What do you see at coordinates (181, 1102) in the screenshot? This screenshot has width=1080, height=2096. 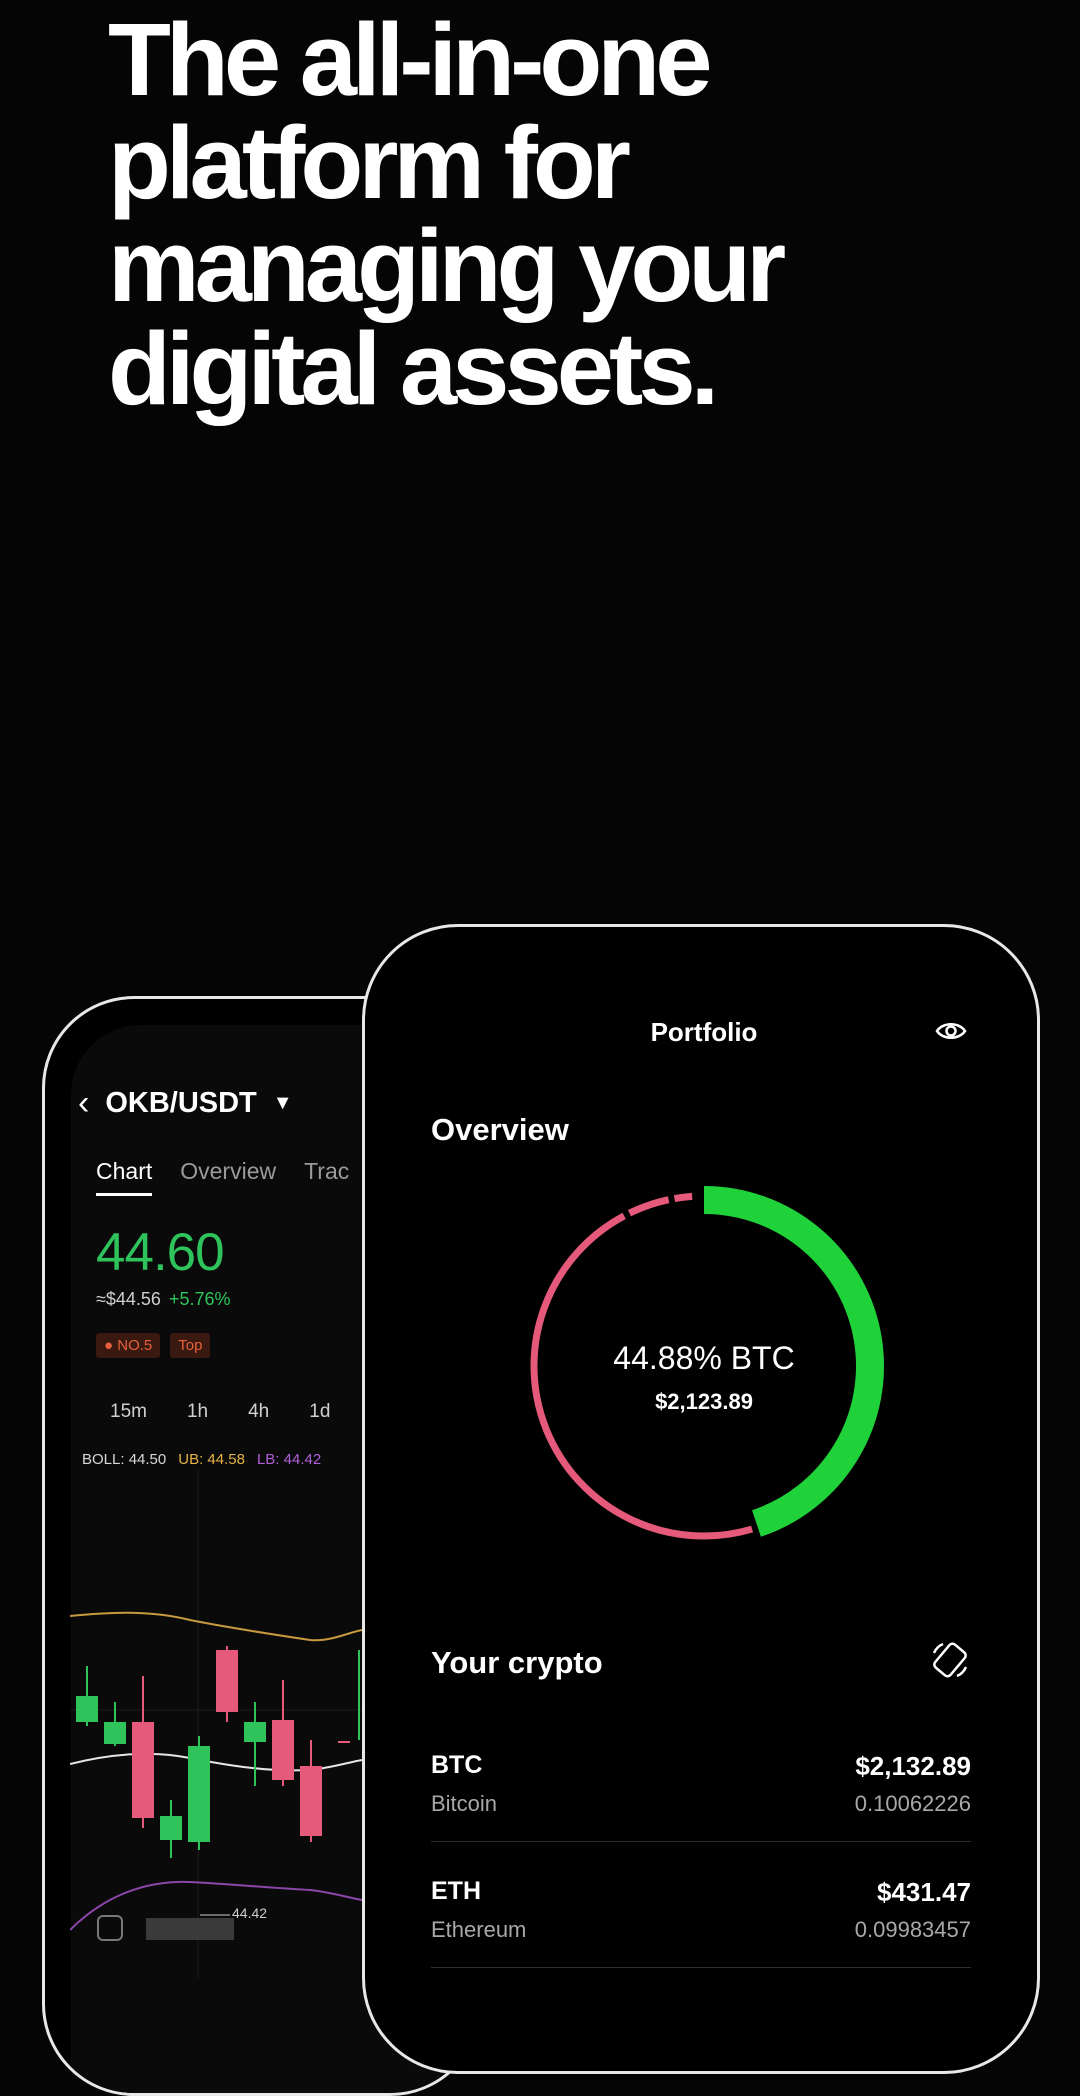 I see `pair-label: OKB/USDT` at bounding box center [181, 1102].